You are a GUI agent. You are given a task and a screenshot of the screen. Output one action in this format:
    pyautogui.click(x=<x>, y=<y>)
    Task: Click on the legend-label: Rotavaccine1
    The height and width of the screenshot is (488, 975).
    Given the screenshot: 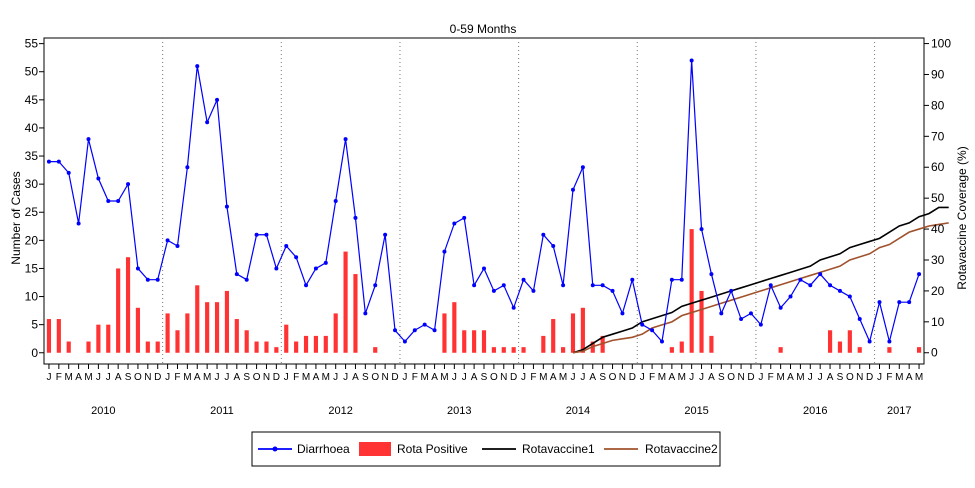 What is the action you would take?
    pyautogui.click(x=558, y=449)
    